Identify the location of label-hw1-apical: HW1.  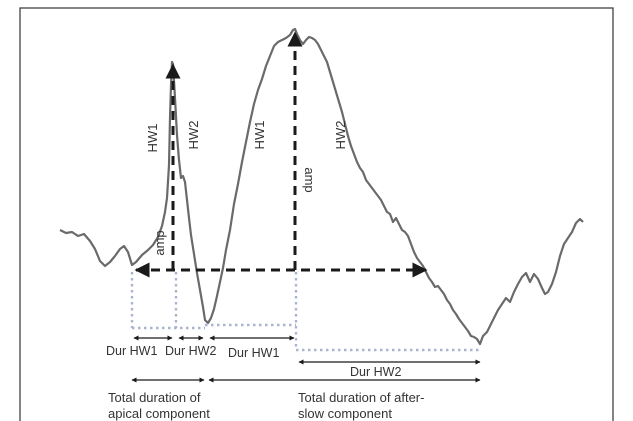
(152, 138).